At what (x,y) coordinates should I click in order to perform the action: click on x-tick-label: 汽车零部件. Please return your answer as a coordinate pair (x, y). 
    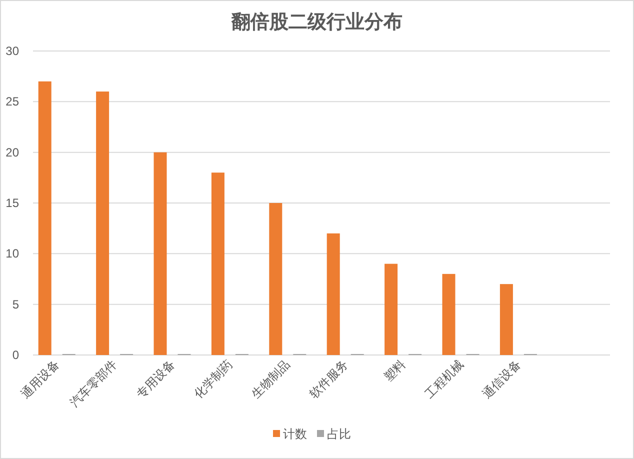
    Looking at the image, I should click on (93, 383).